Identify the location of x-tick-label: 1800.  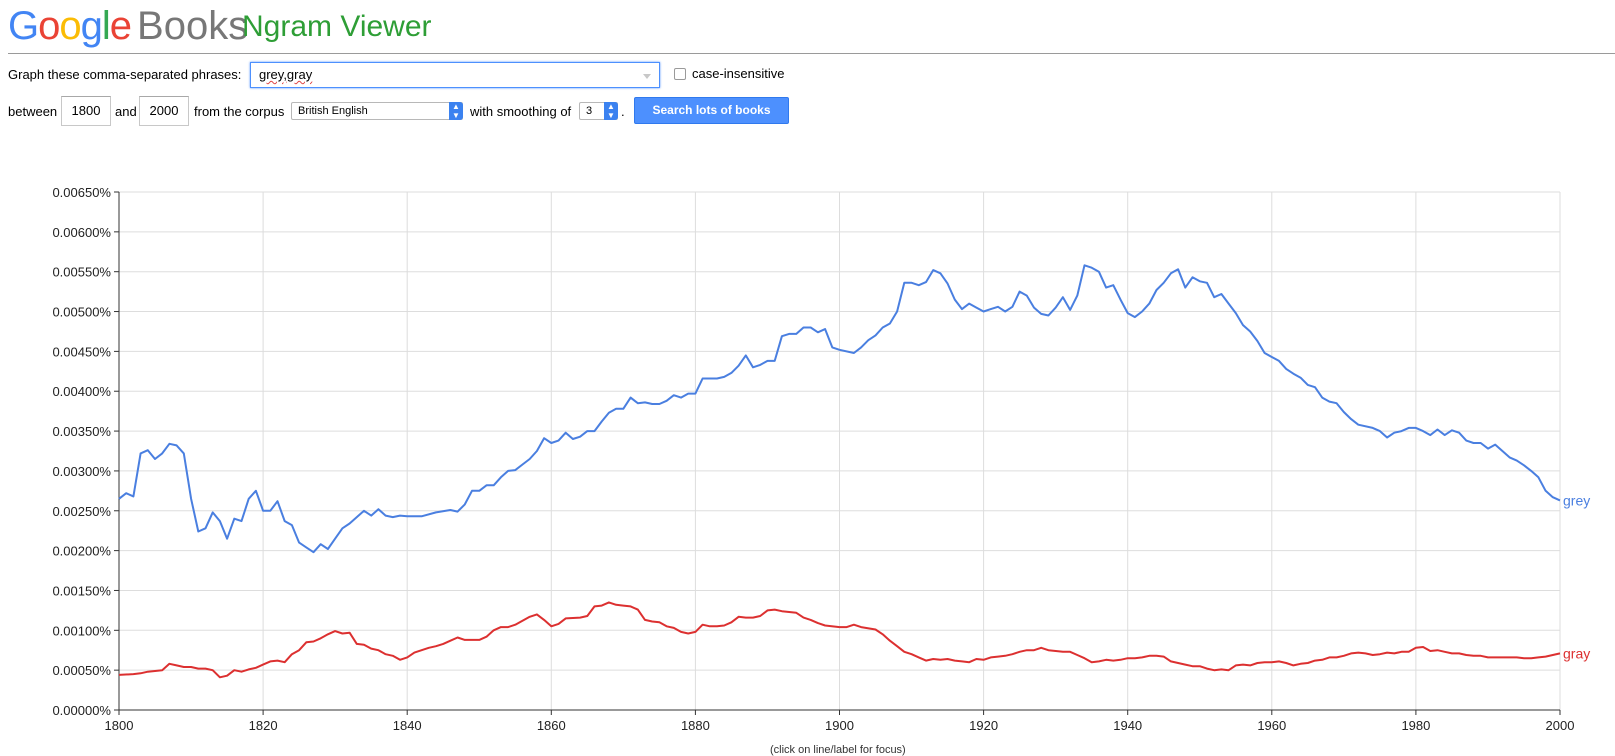
(119, 725).